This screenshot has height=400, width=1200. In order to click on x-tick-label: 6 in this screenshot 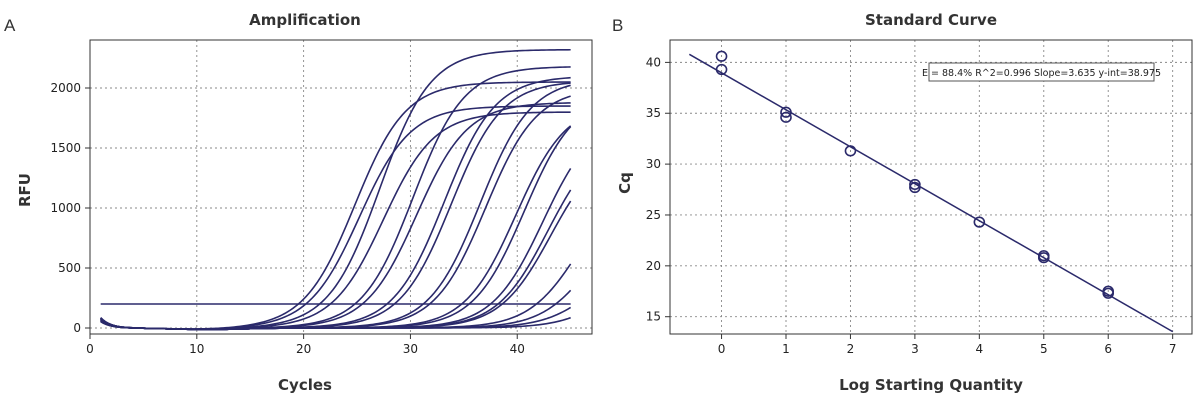, I will do `click(1108, 349)`.